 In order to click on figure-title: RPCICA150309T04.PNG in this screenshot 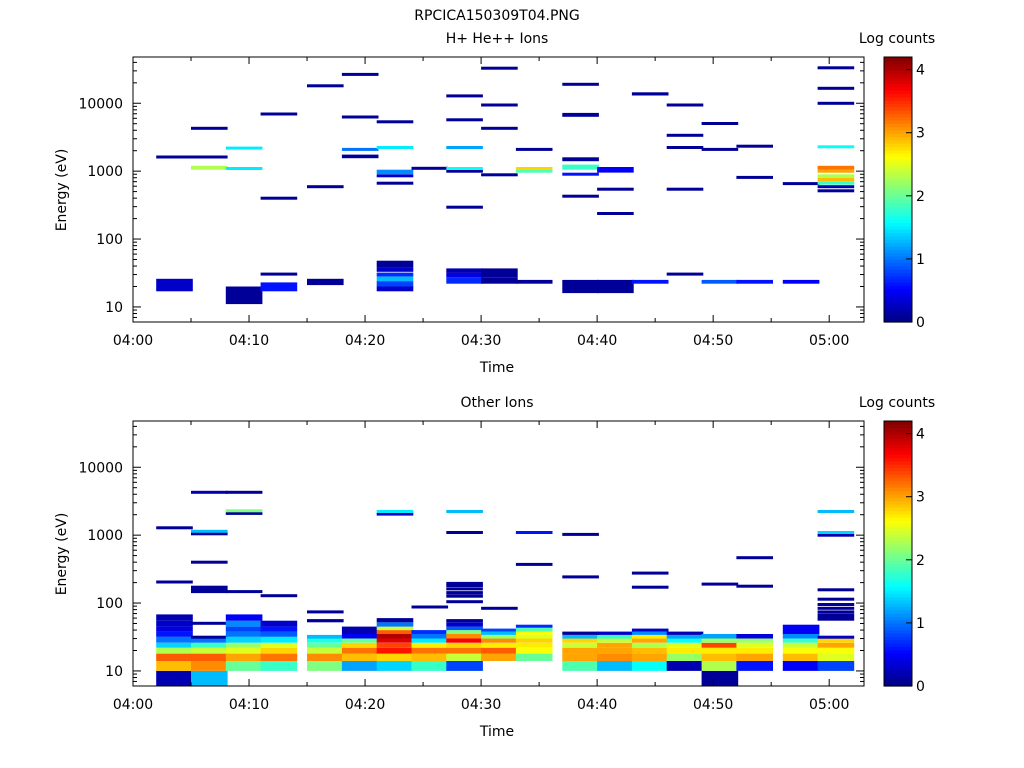, I will do `click(496, 16)`.